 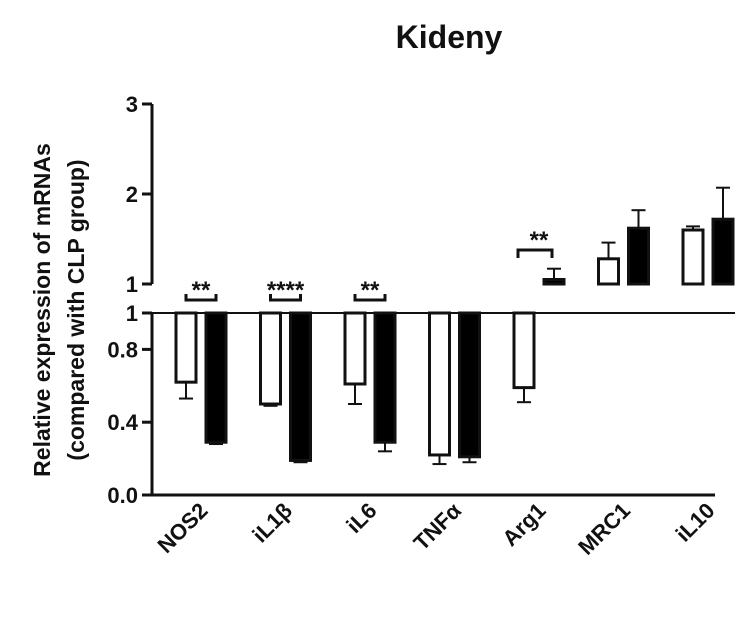 What do you see at coordinates (286, 290) in the screenshot?
I see `significance-label: ****` at bounding box center [286, 290].